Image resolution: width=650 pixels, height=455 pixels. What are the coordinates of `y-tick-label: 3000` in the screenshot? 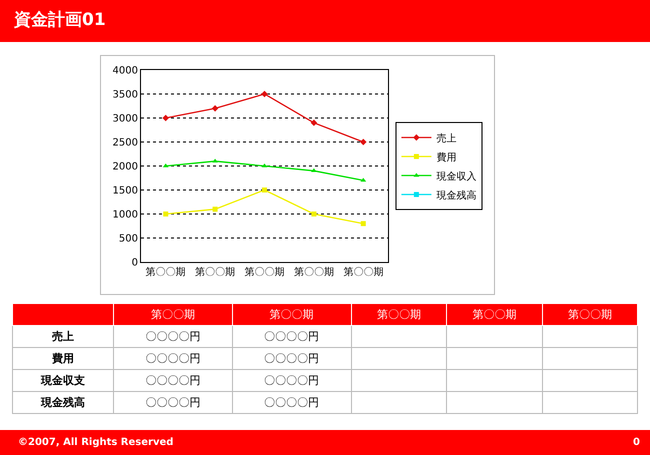 It's located at (125, 119).